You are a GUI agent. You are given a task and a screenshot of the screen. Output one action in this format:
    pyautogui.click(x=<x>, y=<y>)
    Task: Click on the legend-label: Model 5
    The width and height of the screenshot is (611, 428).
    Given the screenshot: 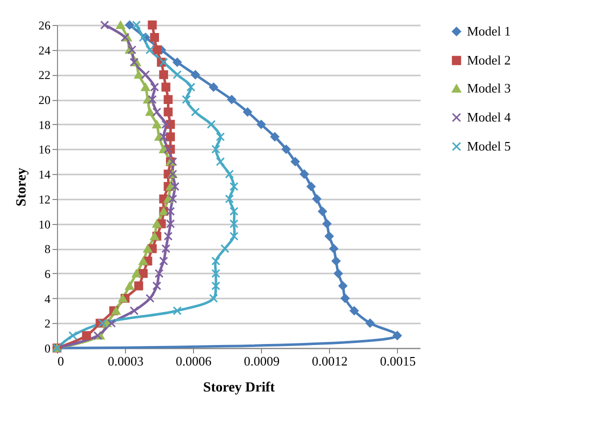 What is the action you would take?
    pyautogui.click(x=489, y=146)
    